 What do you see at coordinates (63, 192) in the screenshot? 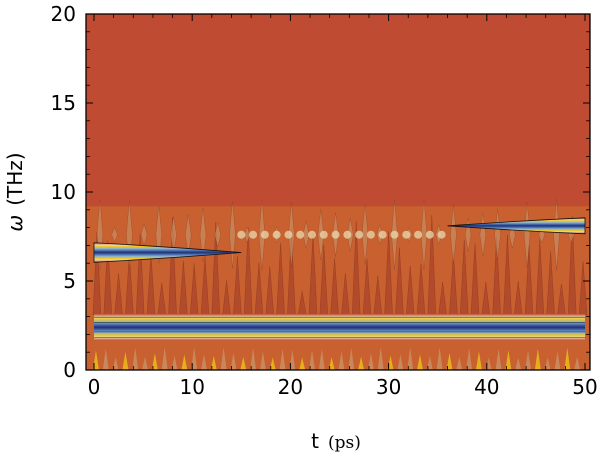
I see `y-tick-label: 10` at bounding box center [63, 192].